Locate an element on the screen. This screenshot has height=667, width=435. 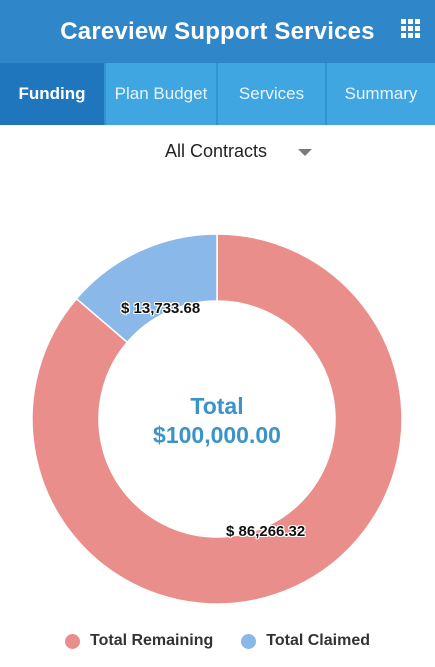
tab-summary: Summary is located at coordinates (381, 93).